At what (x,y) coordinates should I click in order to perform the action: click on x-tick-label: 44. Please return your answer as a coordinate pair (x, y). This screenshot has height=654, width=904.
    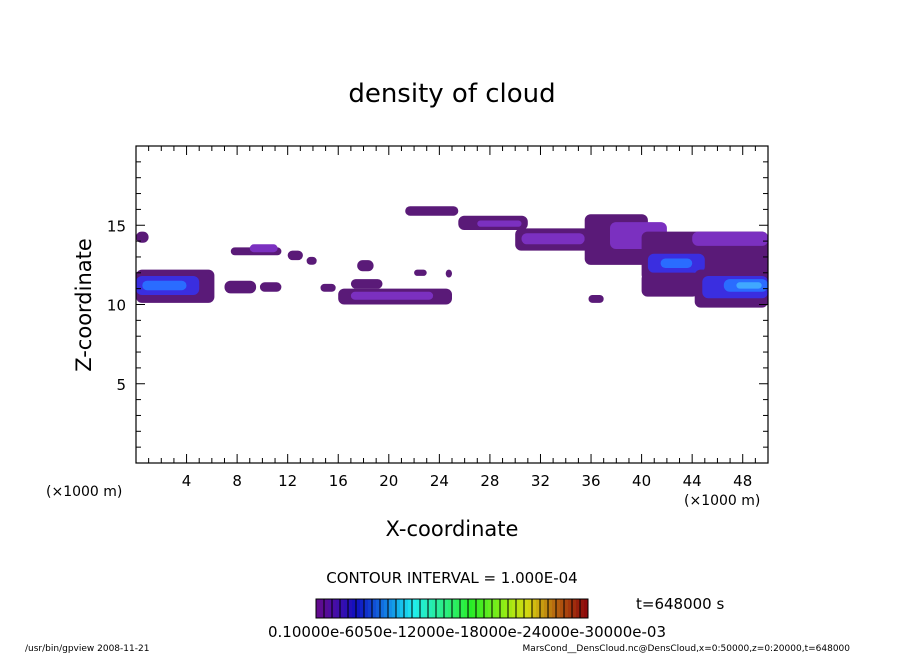
    Looking at the image, I should click on (692, 481).